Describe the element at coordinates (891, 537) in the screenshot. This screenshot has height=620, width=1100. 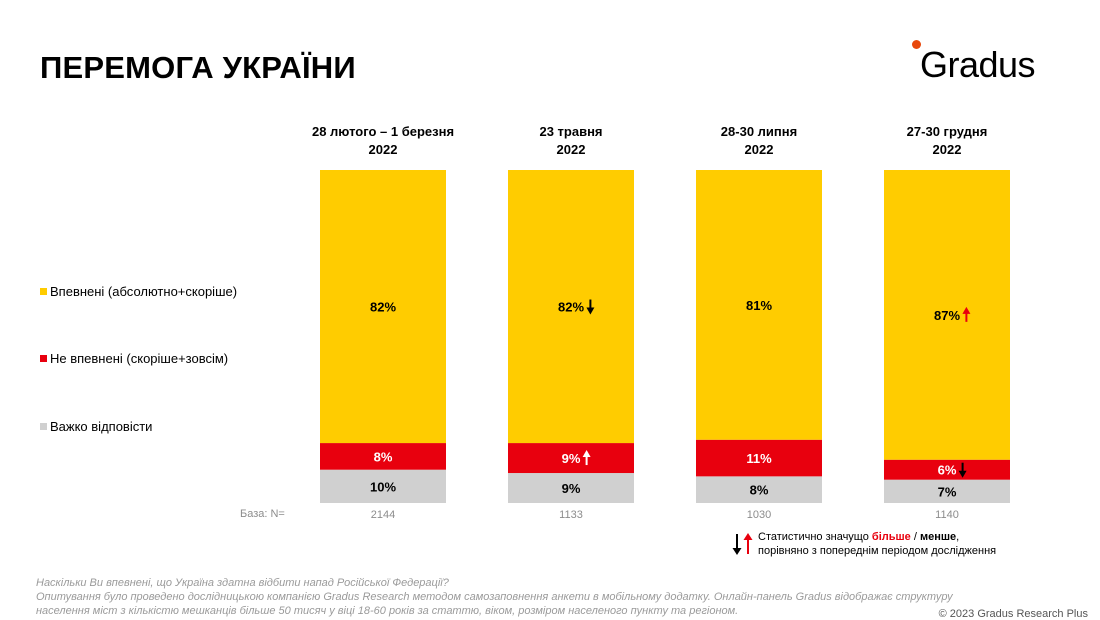
I see `significance-more: більше` at that location.